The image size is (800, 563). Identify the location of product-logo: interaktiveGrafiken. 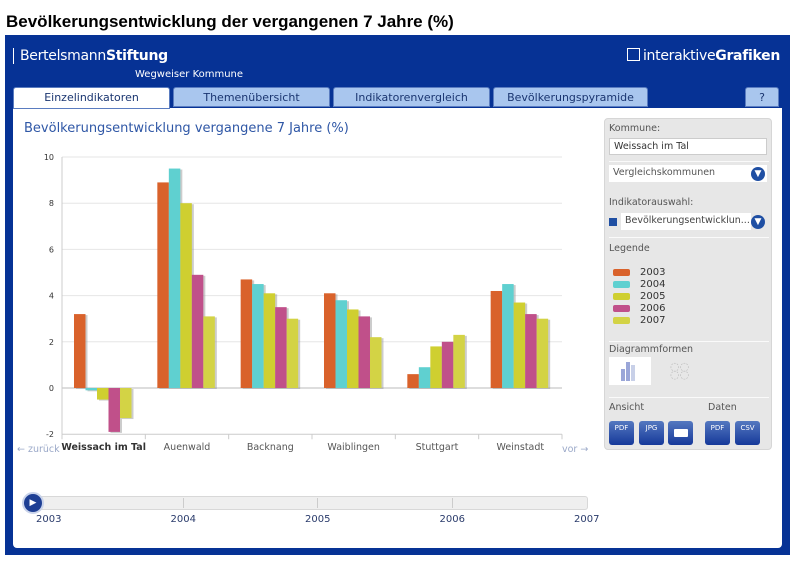
(703, 56).